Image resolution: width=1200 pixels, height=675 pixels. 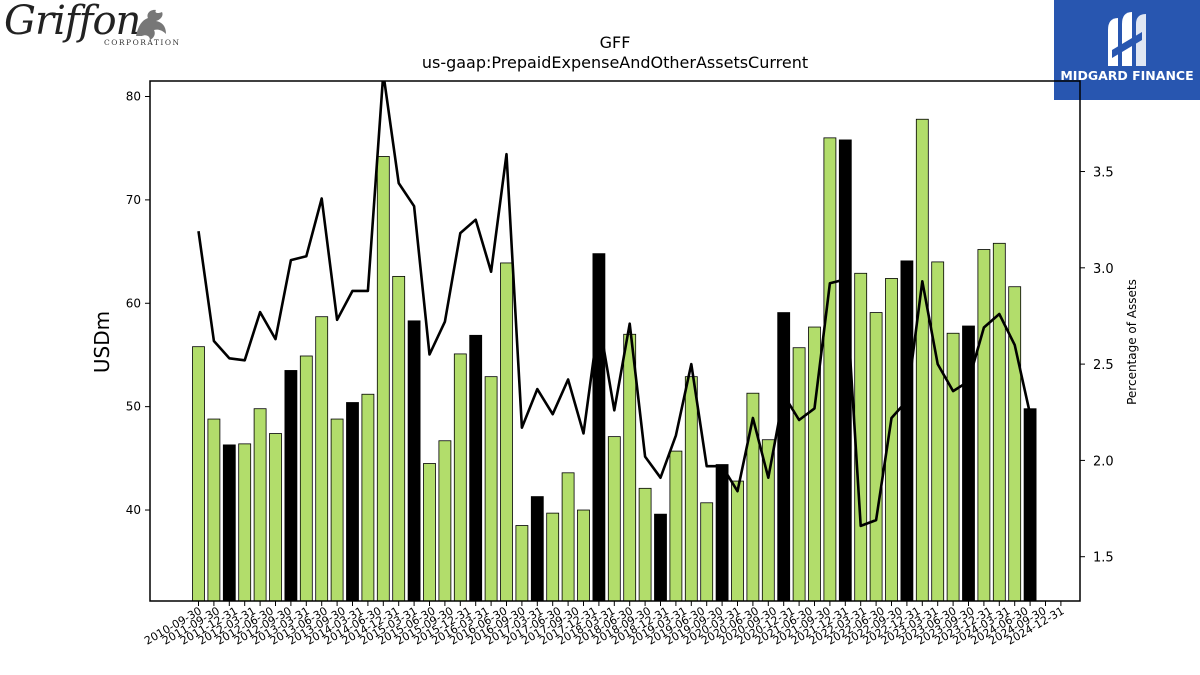 I want to click on y-tick-label: 60, so click(x=133, y=303).